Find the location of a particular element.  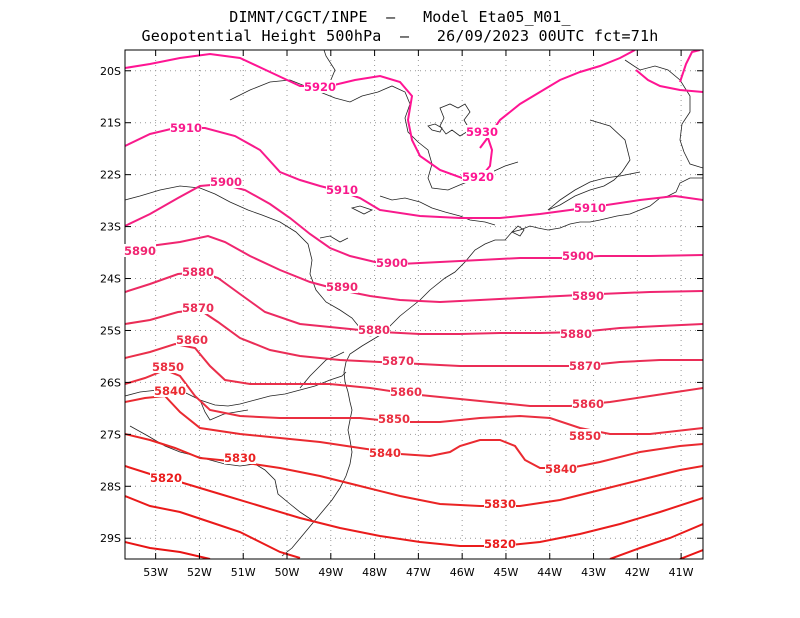

lon-tick-label: 52W is located at coordinates (199, 572).